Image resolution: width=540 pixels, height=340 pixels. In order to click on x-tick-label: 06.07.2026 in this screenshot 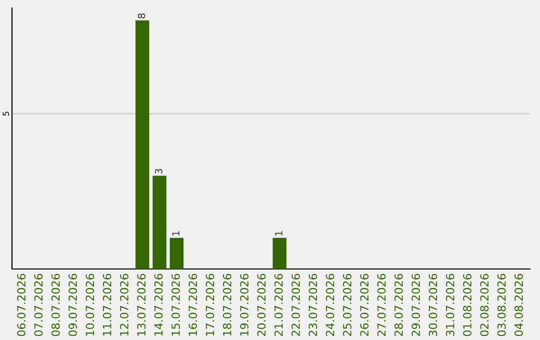, I will do `click(21, 305)`.